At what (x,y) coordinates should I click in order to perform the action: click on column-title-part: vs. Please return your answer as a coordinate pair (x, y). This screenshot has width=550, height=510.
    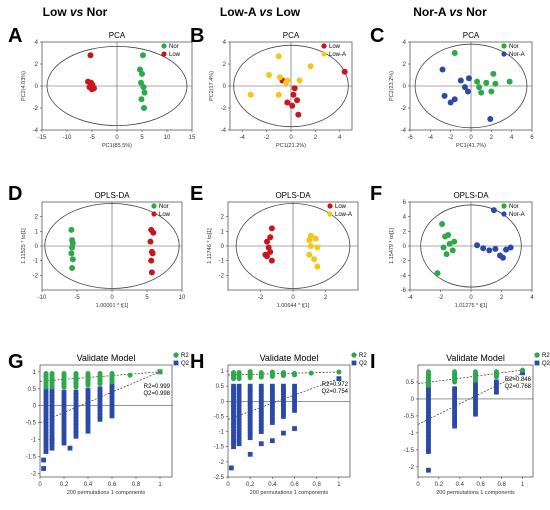
    Looking at the image, I should click on (456, 12).